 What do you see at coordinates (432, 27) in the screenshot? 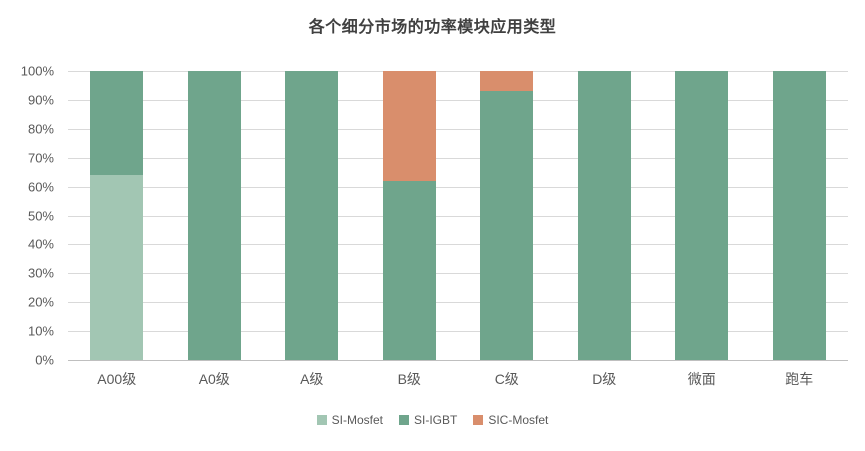
I see `chart-title: 各个细分市场的功率模块应用类型` at bounding box center [432, 27].